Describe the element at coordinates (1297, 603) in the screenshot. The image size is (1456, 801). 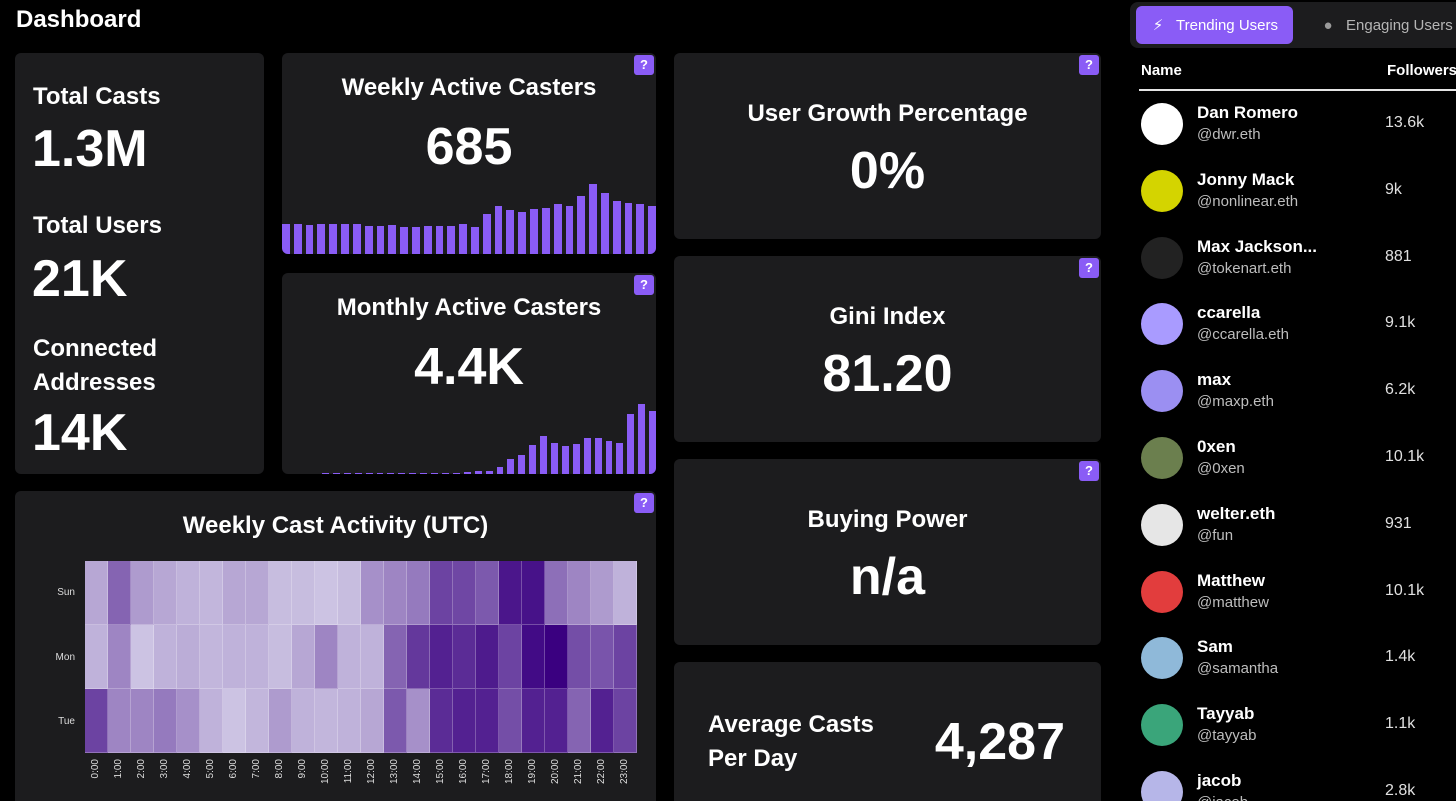
I see `user-row: Matthew @matthew 10.1k` at that location.